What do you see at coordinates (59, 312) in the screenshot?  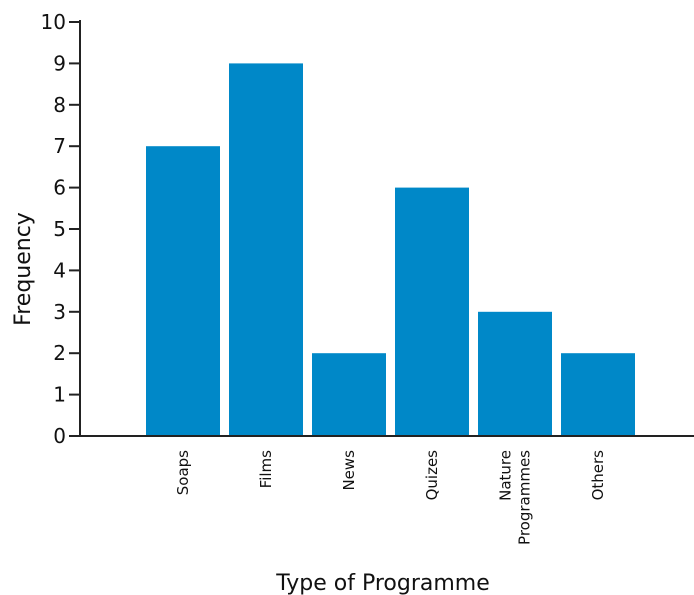 I see `y-tick-label: 3` at bounding box center [59, 312].